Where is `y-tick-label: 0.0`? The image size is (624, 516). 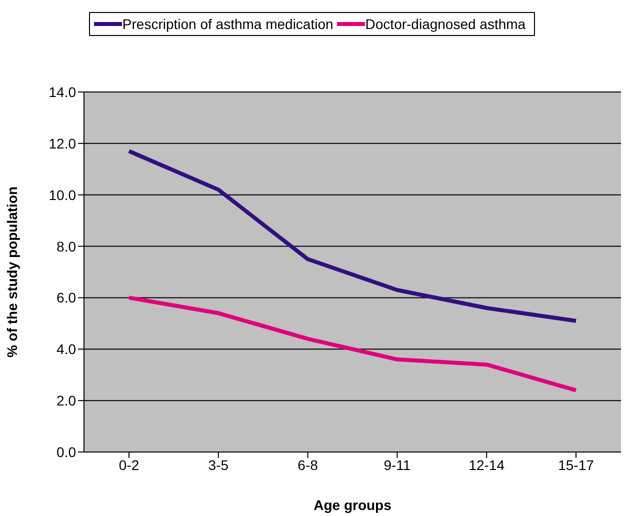
y-tick-label: 0.0 is located at coordinates (66, 452).